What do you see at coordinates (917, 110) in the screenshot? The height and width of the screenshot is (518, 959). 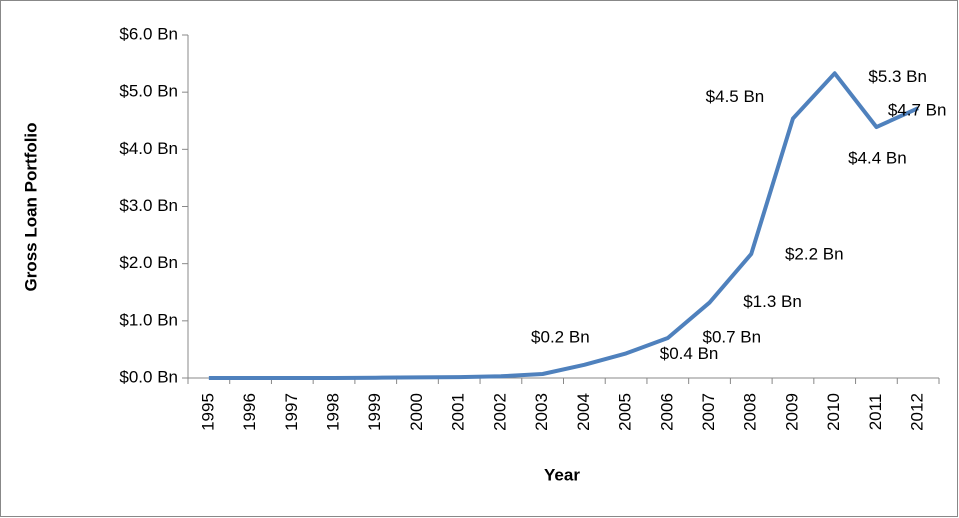 I see `data-label: $4.7 Bn` at bounding box center [917, 110].